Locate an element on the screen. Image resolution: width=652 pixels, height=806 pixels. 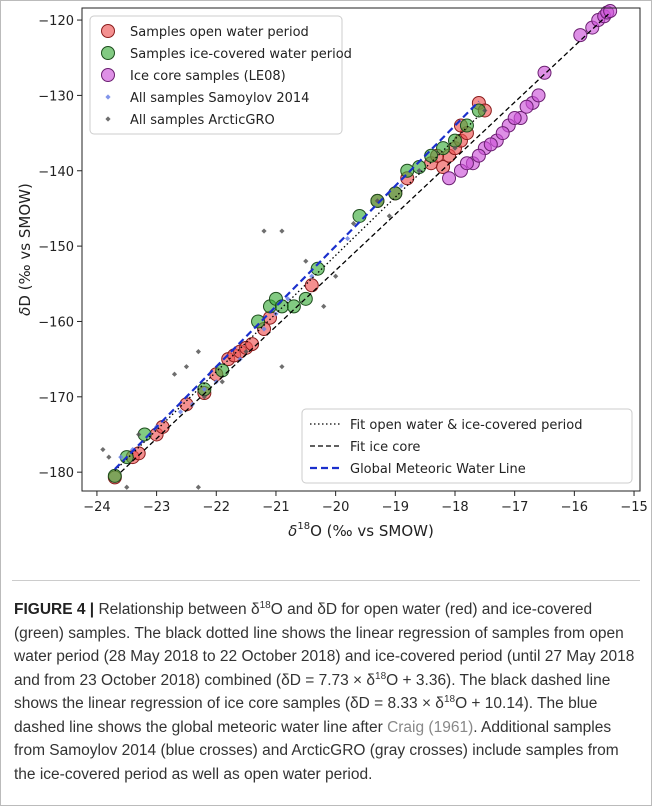
y-tick-label: −140 is located at coordinates (56, 172).